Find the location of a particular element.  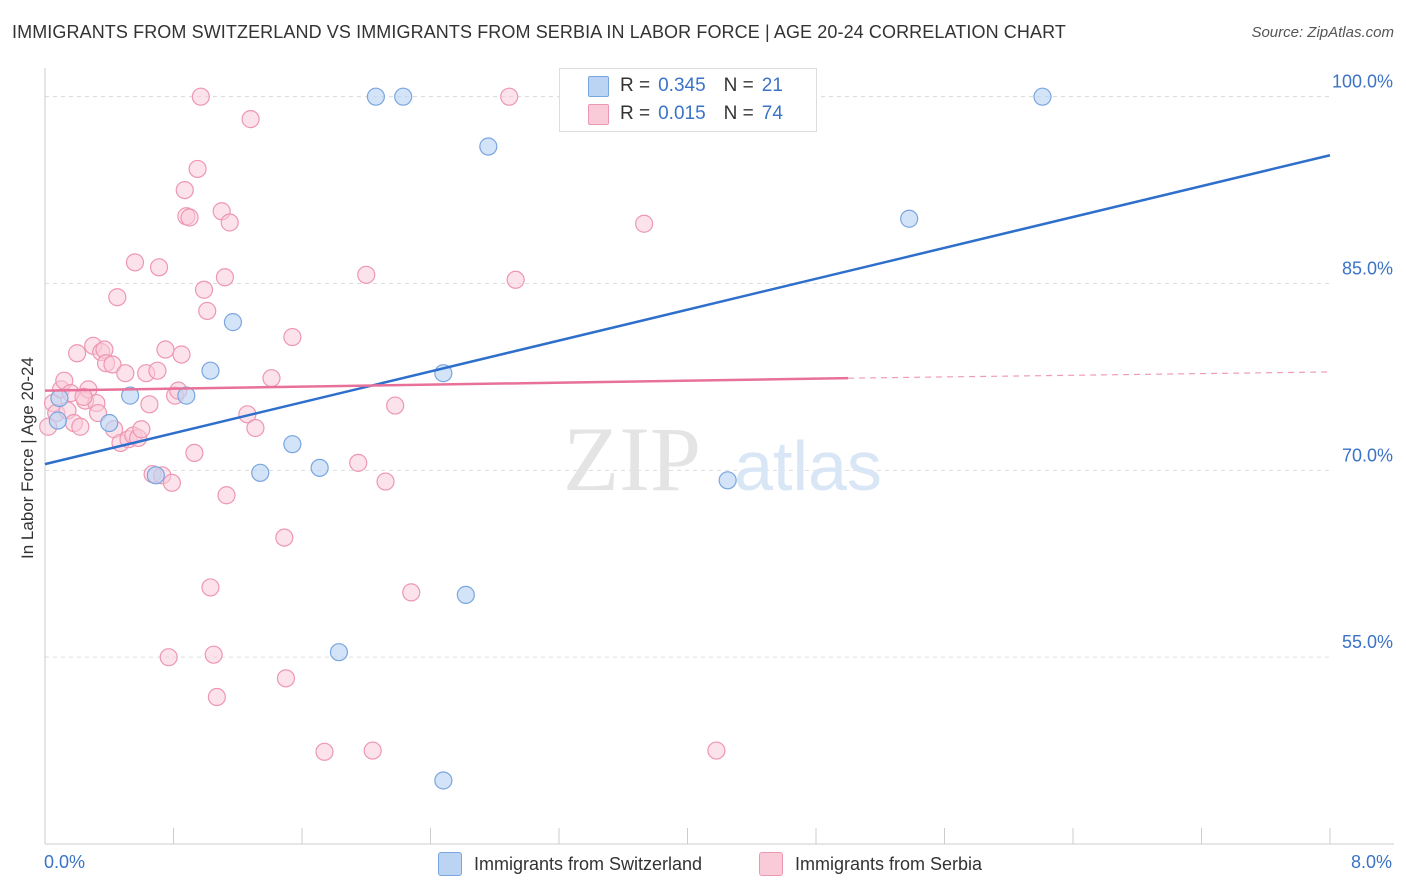

y-tick-label: 70.0% is located at coordinates (1367, 455).